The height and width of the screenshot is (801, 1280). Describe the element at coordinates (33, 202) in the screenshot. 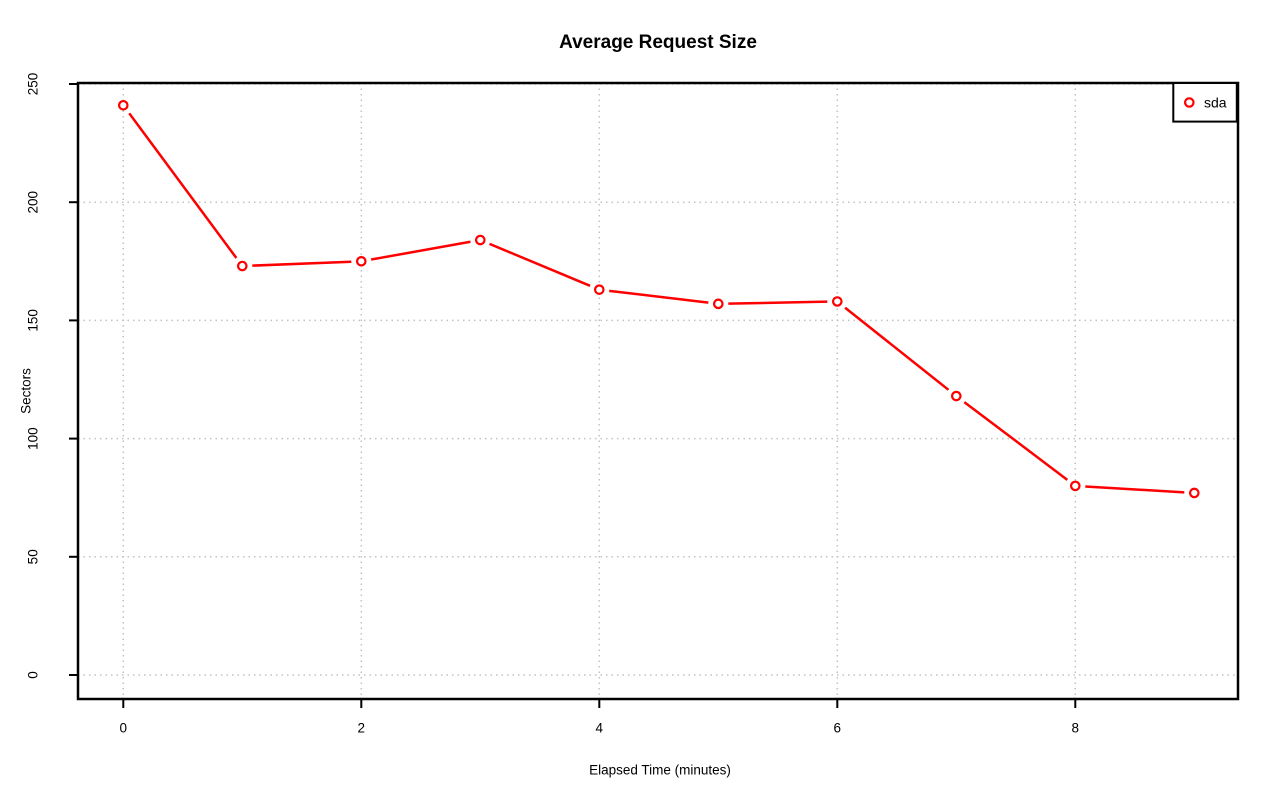

I see `y-tick-label: 200` at that location.